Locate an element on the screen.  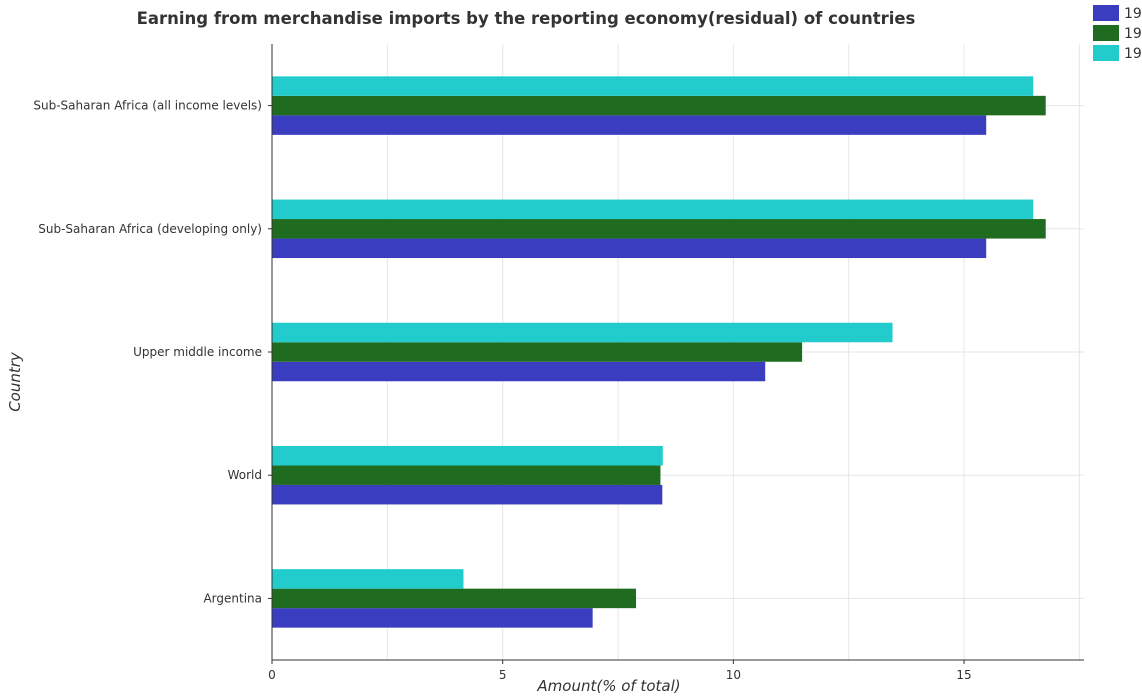
y-axis-label: Country is located at coordinates (15, 381).